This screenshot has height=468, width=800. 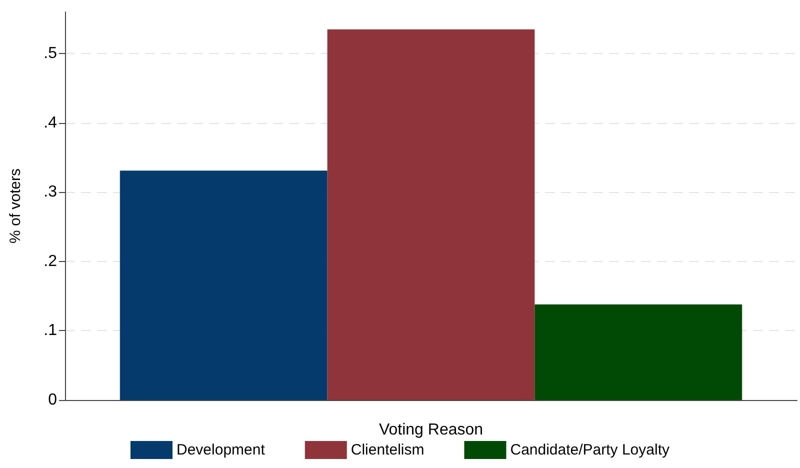 I want to click on legend-label: Development, so click(x=221, y=450).